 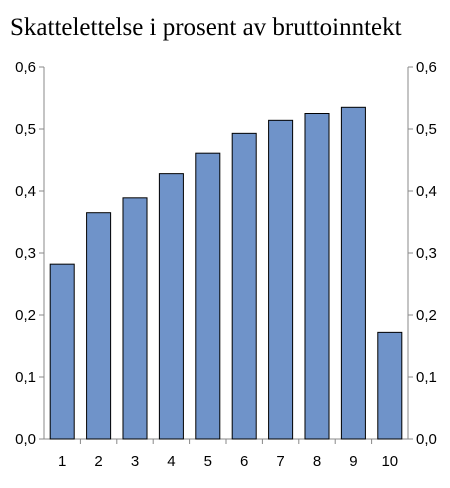 What do you see at coordinates (426, 253) in the screenshot?
I see `right-tick-label: 0,3` at bounding box center [426, 253].